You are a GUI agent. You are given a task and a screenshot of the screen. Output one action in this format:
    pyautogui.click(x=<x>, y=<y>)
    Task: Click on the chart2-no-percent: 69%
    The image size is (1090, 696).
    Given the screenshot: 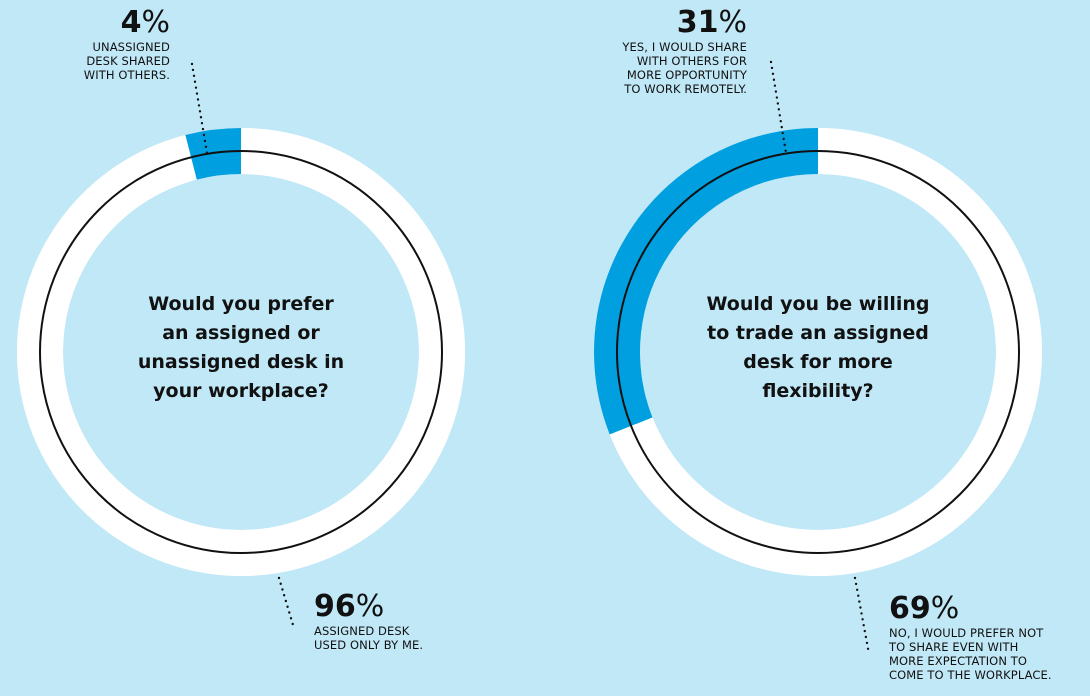 What is the action you would take?
    pyautogui.click(x=924, y=608)
    